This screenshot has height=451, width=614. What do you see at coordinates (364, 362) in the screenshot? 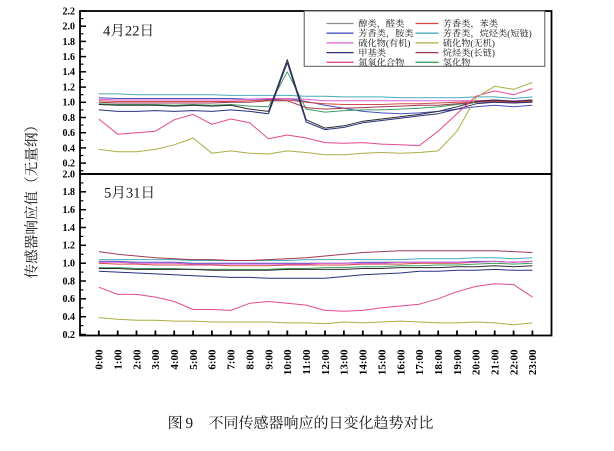
I see `svg-text: 14:00` at bounding box center [364, 362].